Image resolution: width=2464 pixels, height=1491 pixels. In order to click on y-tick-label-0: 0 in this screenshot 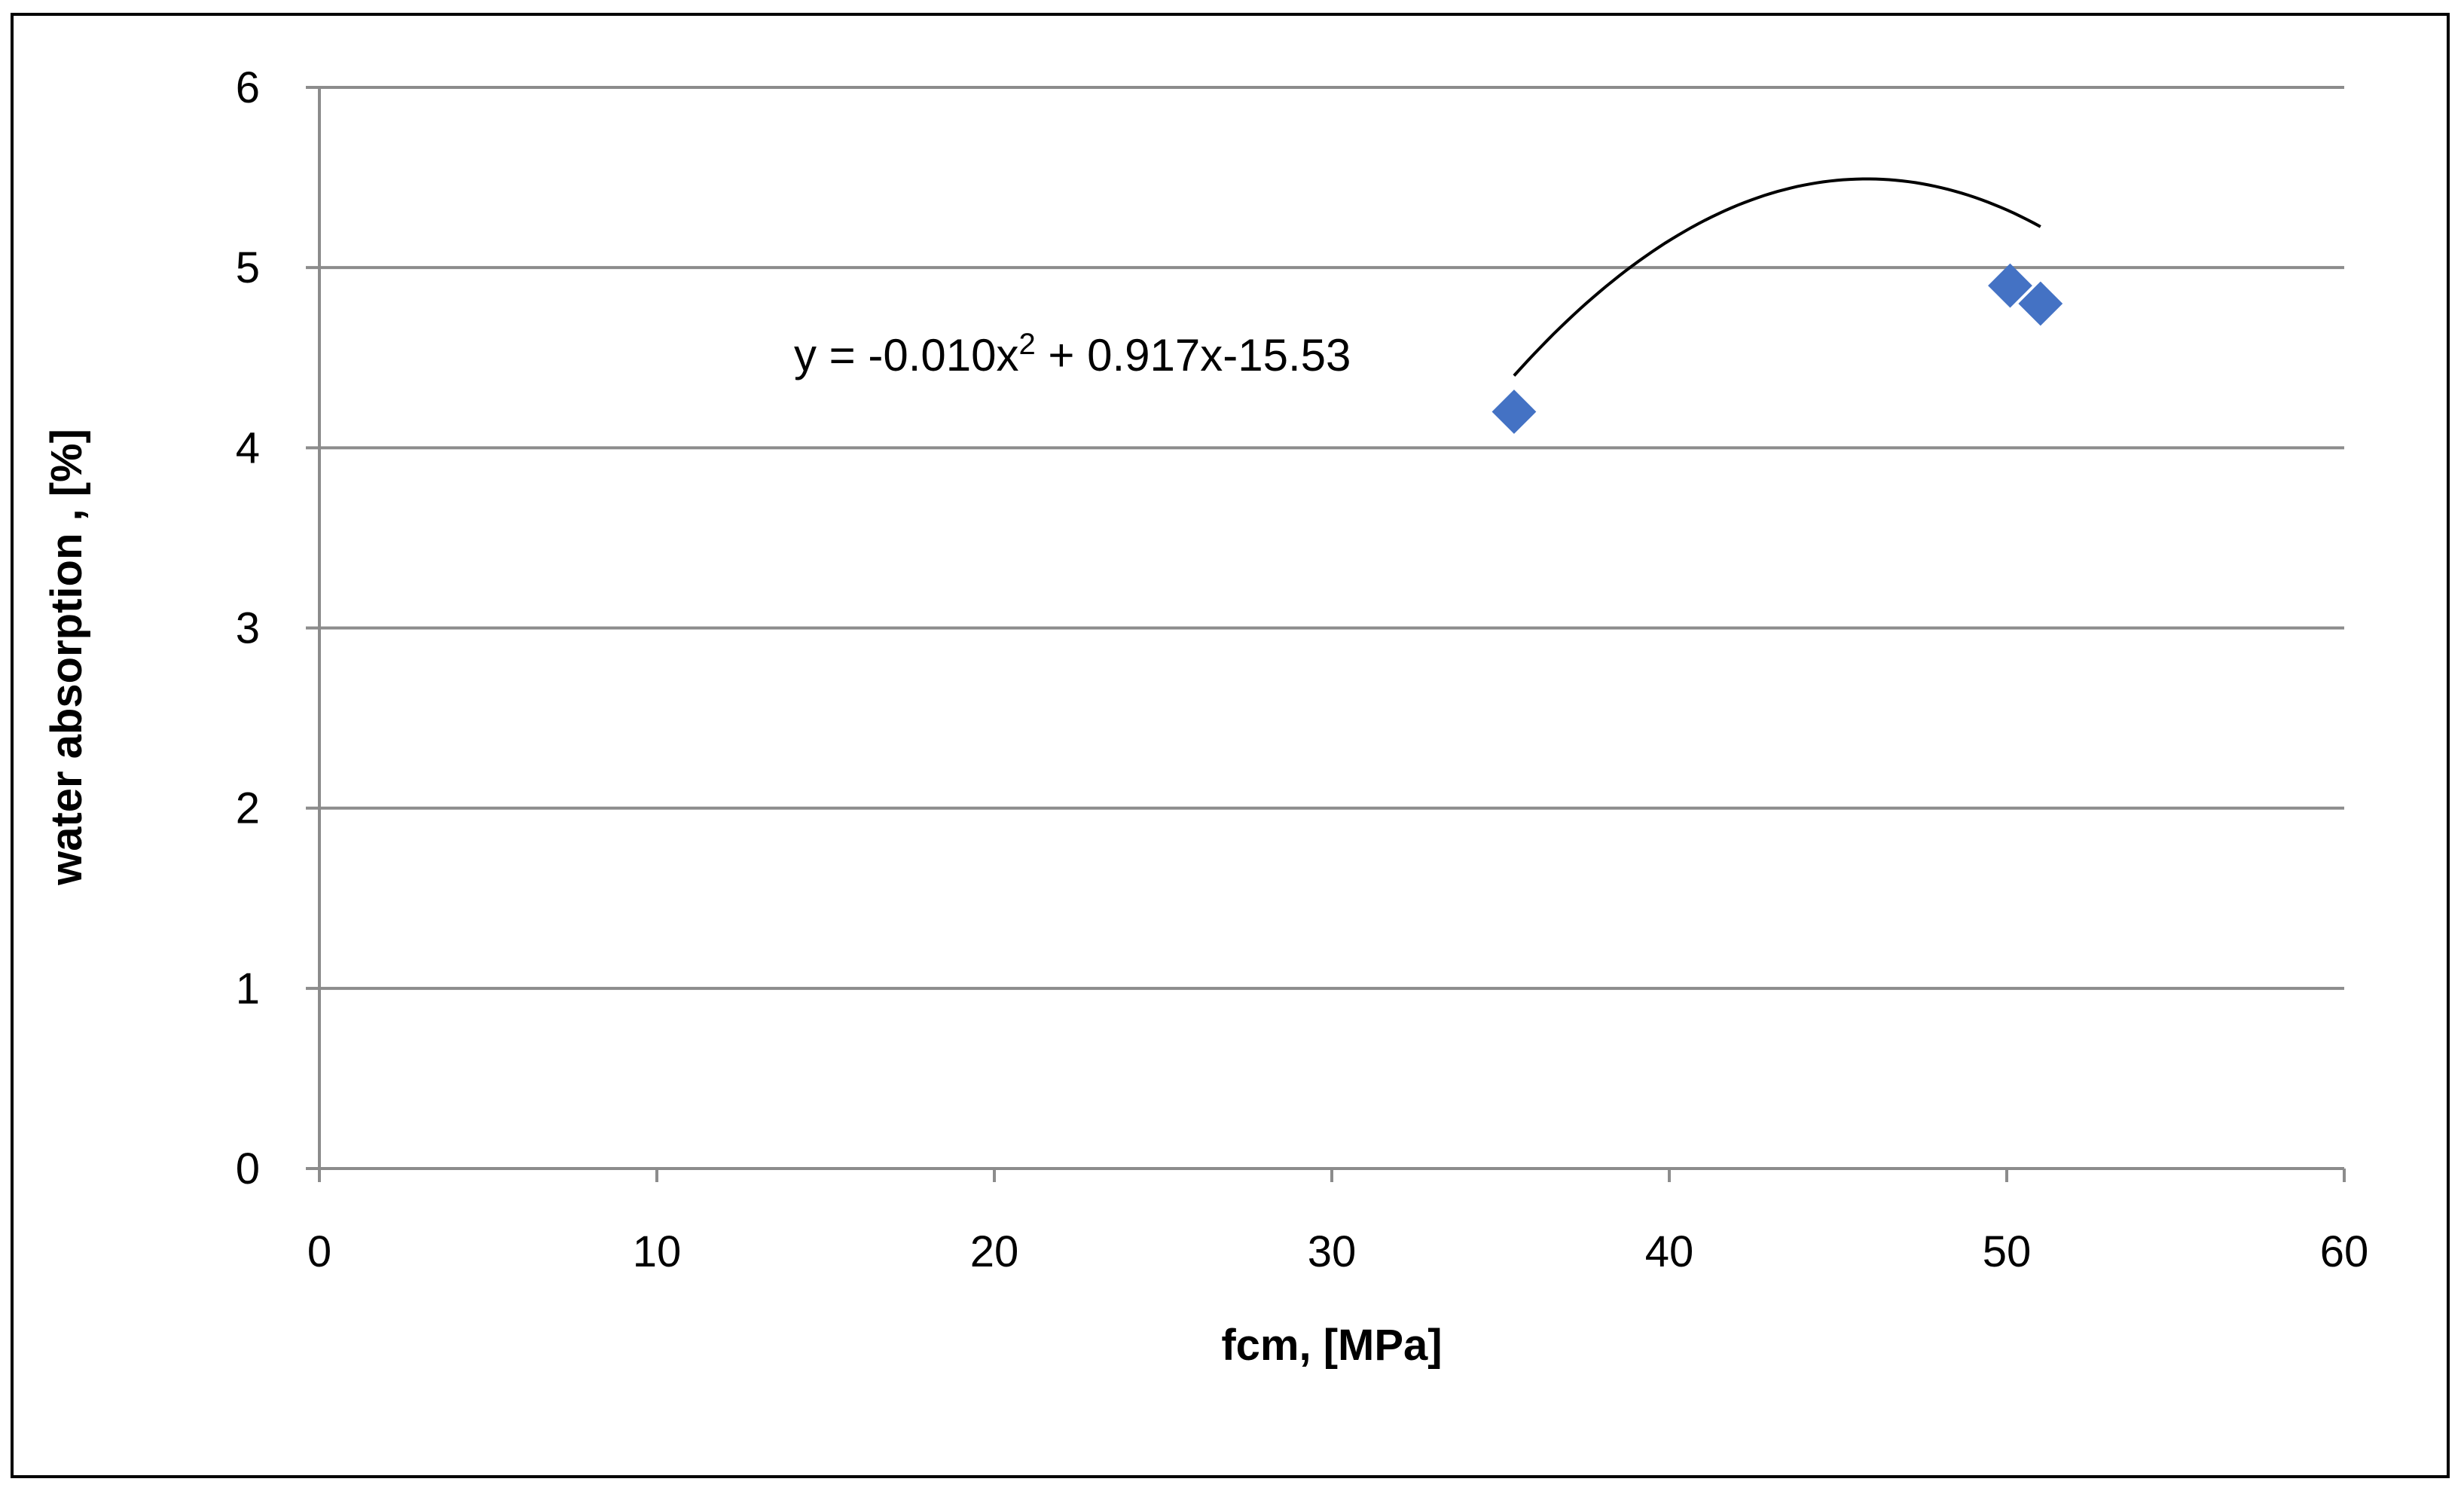, I will do `click(248, 1168)`.